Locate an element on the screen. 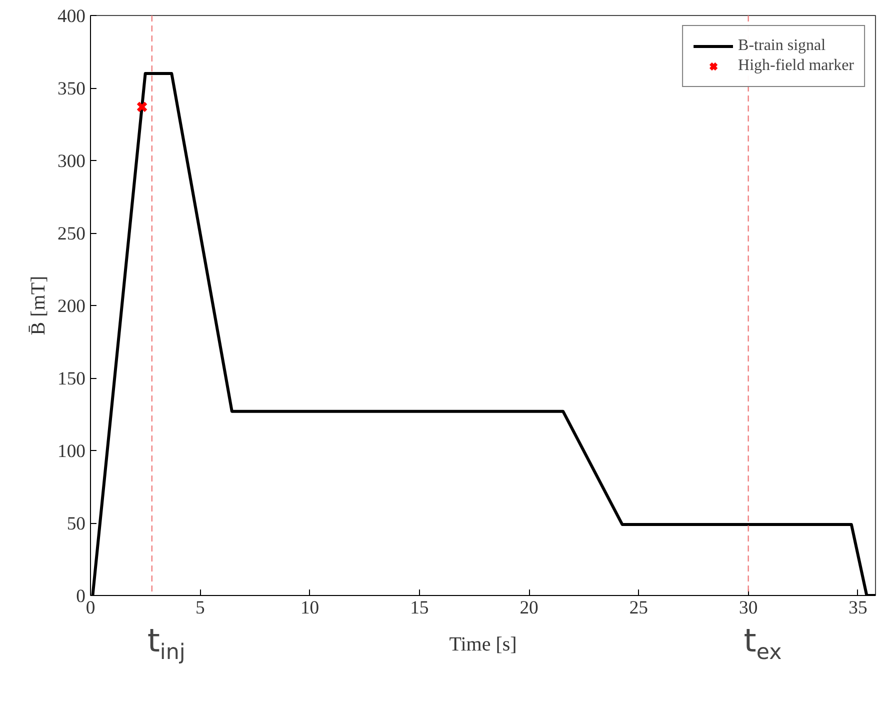  y-tick-label: 50 is located at coordinates (76, 524).